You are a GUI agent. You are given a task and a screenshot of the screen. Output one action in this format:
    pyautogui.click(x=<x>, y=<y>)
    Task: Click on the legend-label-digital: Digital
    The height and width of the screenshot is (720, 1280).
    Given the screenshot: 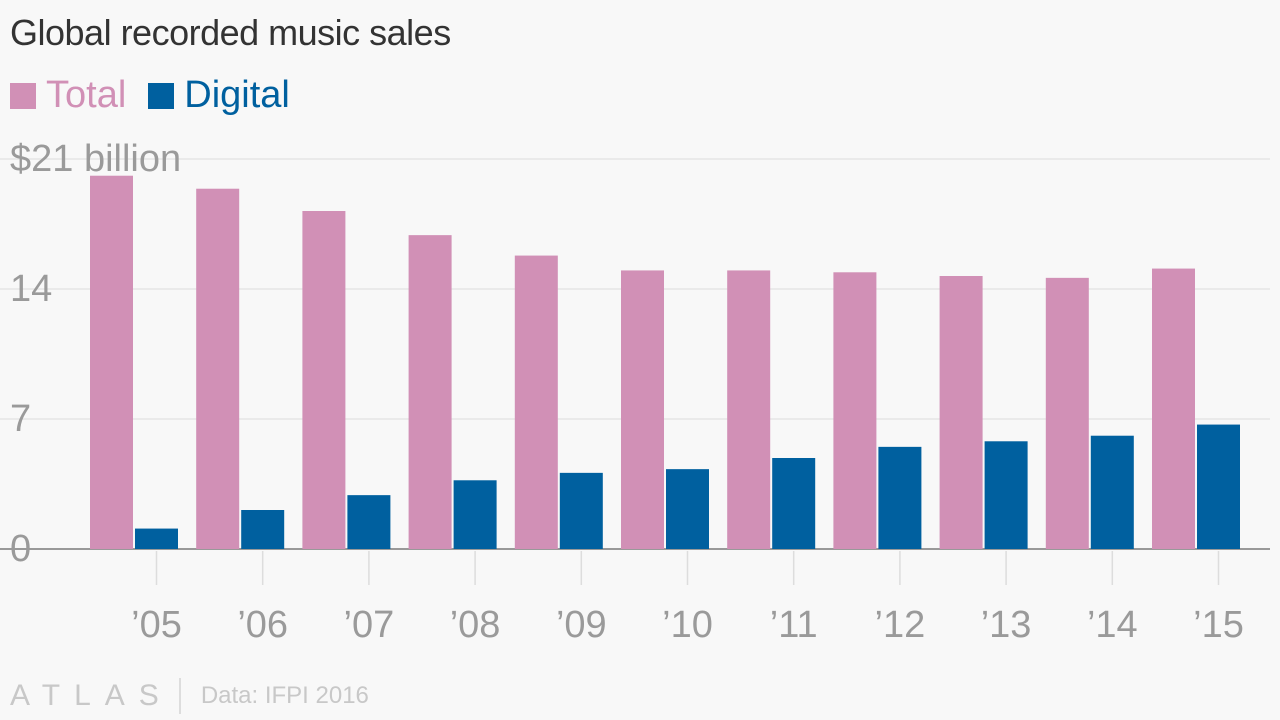 What is the action you would take?
    pyautogui.click(x=237, y=95)
    